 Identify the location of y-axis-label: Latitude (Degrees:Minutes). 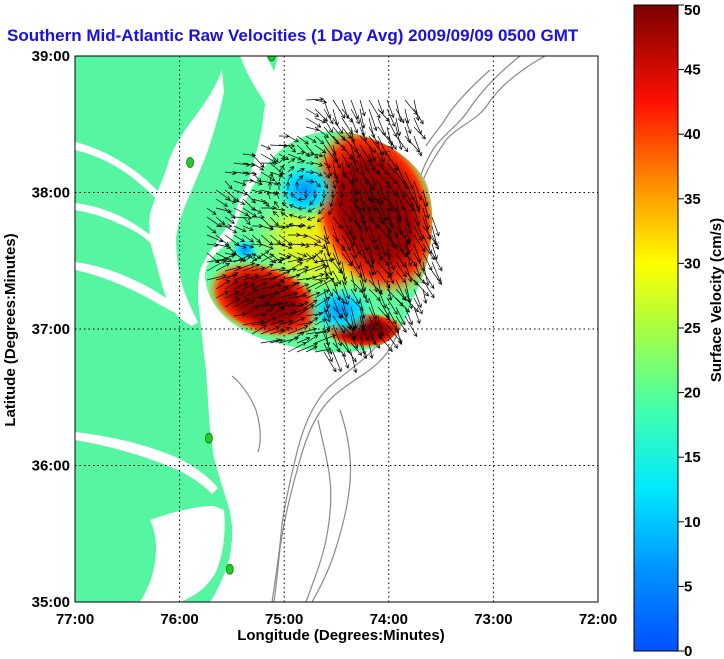
(10, 329).